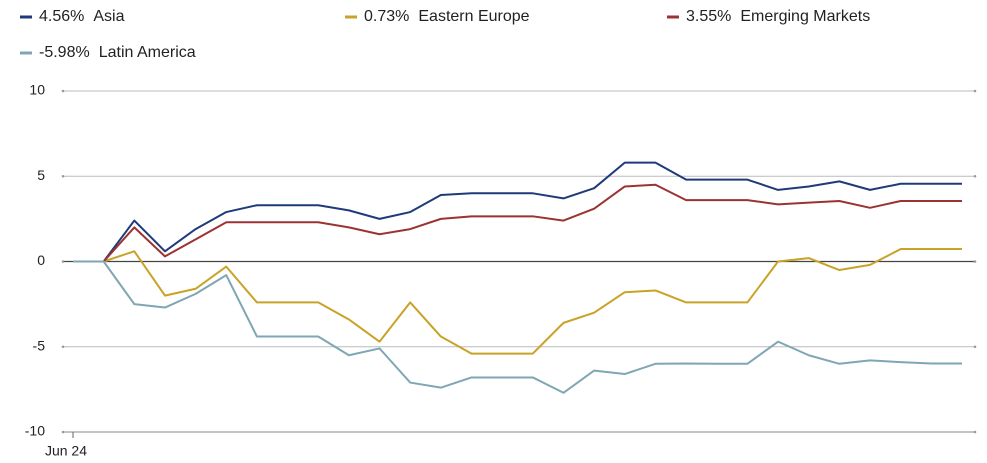 Image resolution: width=987 pixels, height=463 pixels. Describe the element at coordinates (708, 16) in the screenshot. I see `legend-value: 3.55%` at that location.